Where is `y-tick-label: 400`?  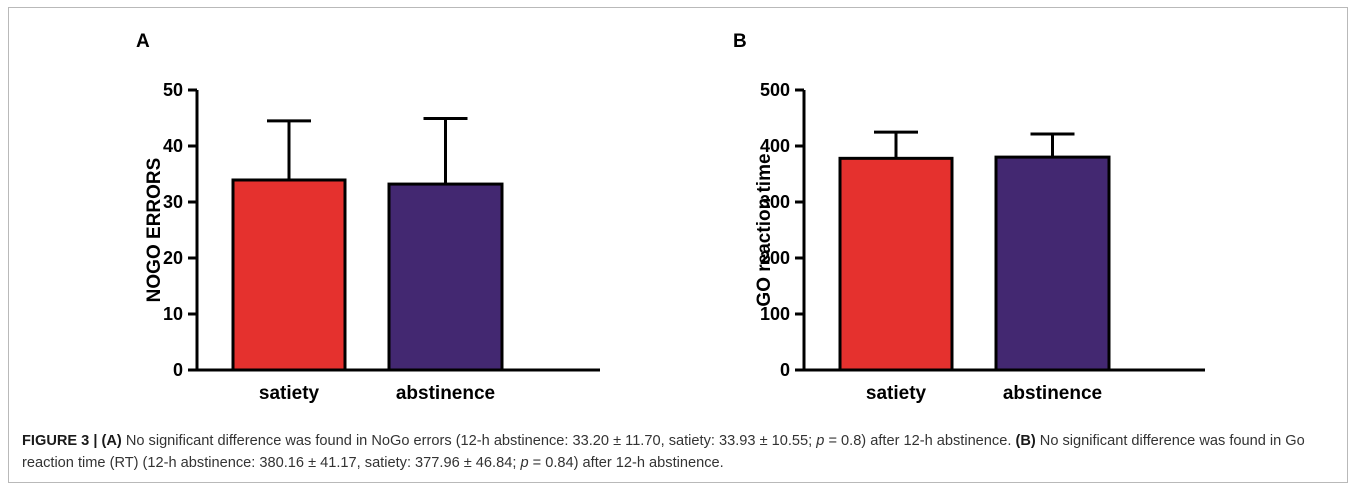 y-tick-label: 400 is located at coordinates (775, 146).